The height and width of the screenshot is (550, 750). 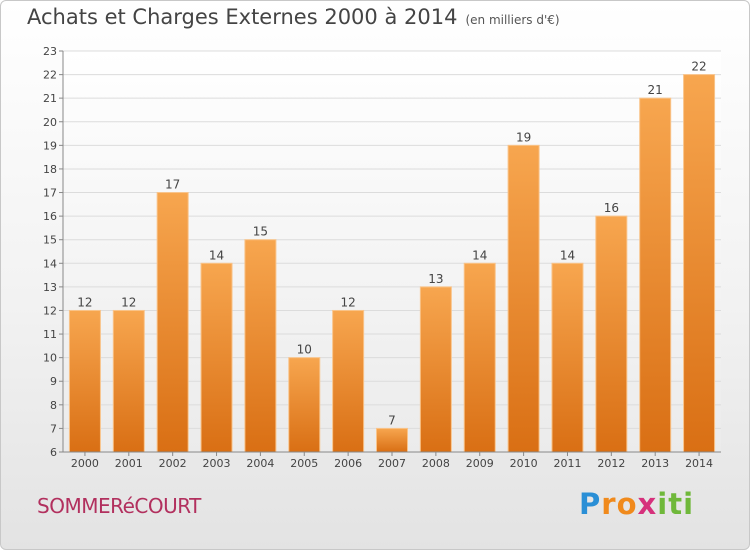 I want to click on x-tick-label: 2006, so click(x=348, y=463).